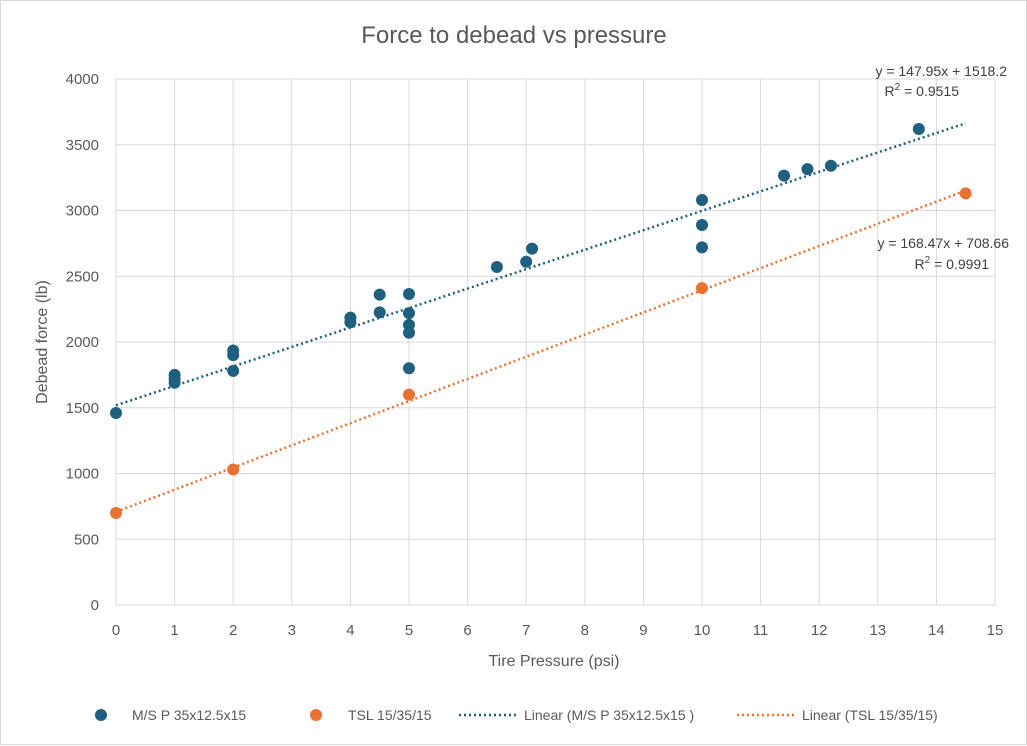 Image resolution: width=1027 pixels, height=746 pixels. I want to click on legend-item-tsl: TSL 15/35/15, so click(371, 715).